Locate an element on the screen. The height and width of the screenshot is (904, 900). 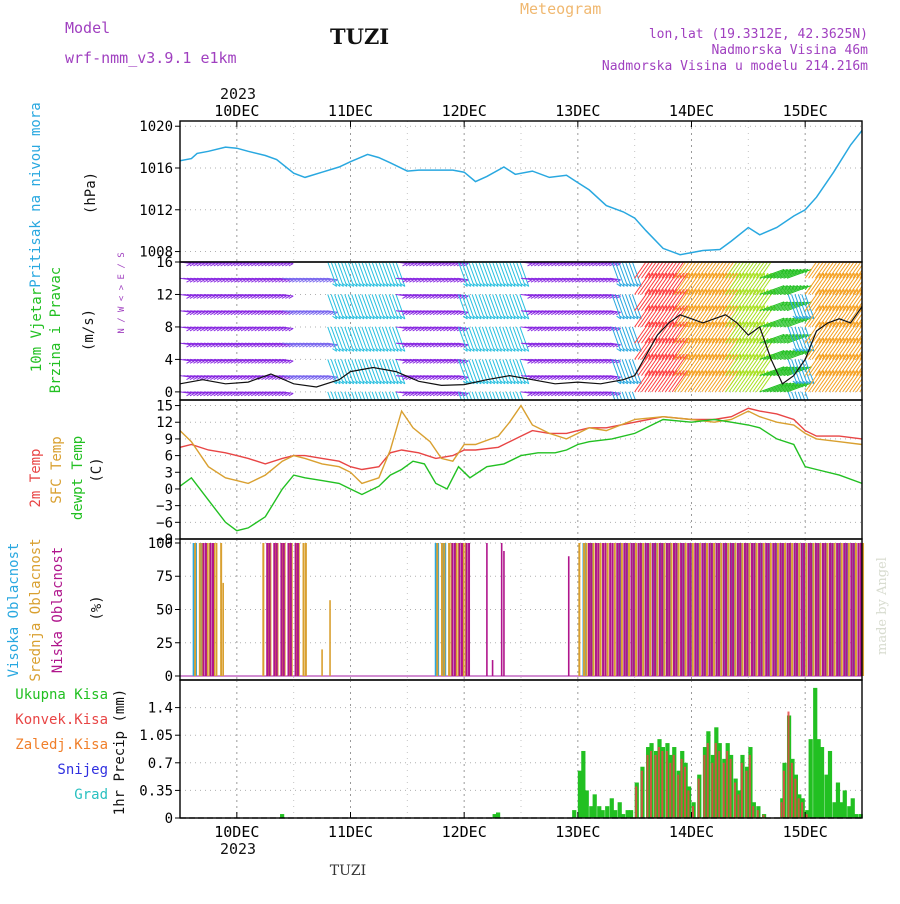
top-day-label-12DEC: 12DEC is located at coordinates (464, 111).